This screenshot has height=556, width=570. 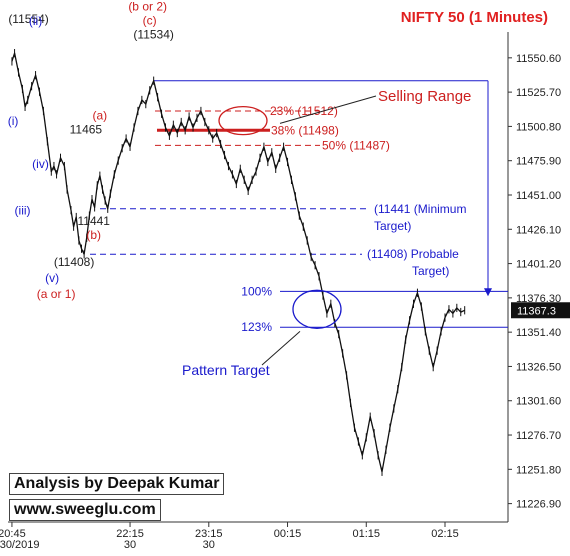 I want to click on y-tick-label: 11226.90, so click(x=538, y=505).